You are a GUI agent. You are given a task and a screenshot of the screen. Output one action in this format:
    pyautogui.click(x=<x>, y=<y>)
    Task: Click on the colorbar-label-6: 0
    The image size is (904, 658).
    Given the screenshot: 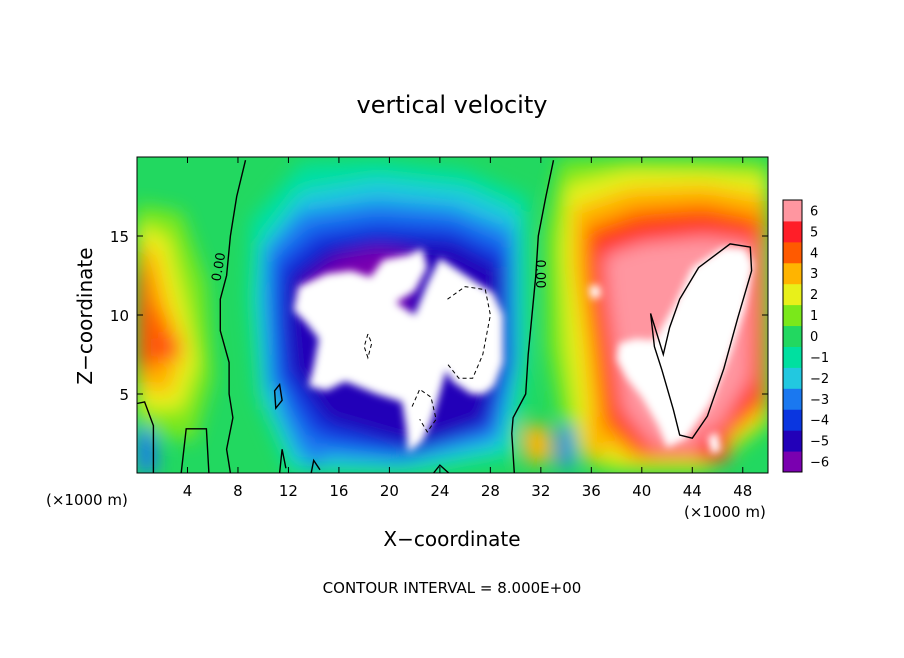 What is the action you would take?
    pyautogui.click(x=814, y=337)
    